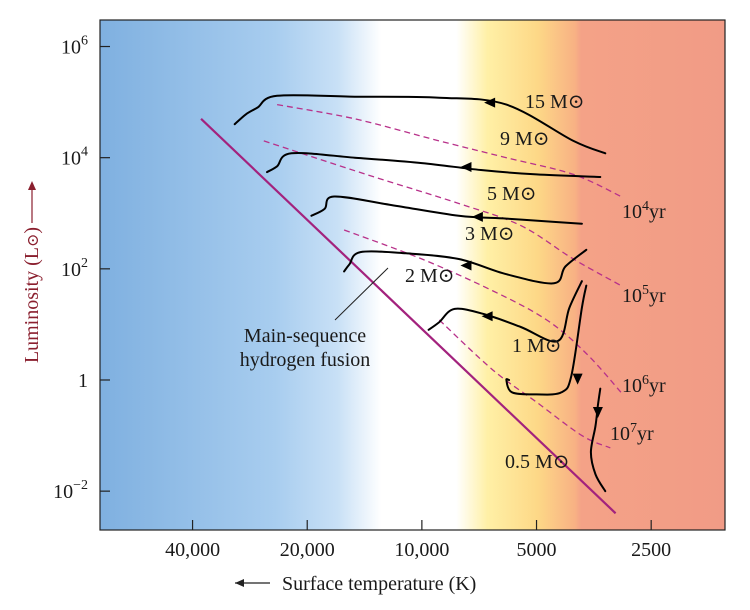 The width and height of the screenshot is (750, 610). I want to click on y-axis-label: Luminosity (L⊙), so click(32, 272).